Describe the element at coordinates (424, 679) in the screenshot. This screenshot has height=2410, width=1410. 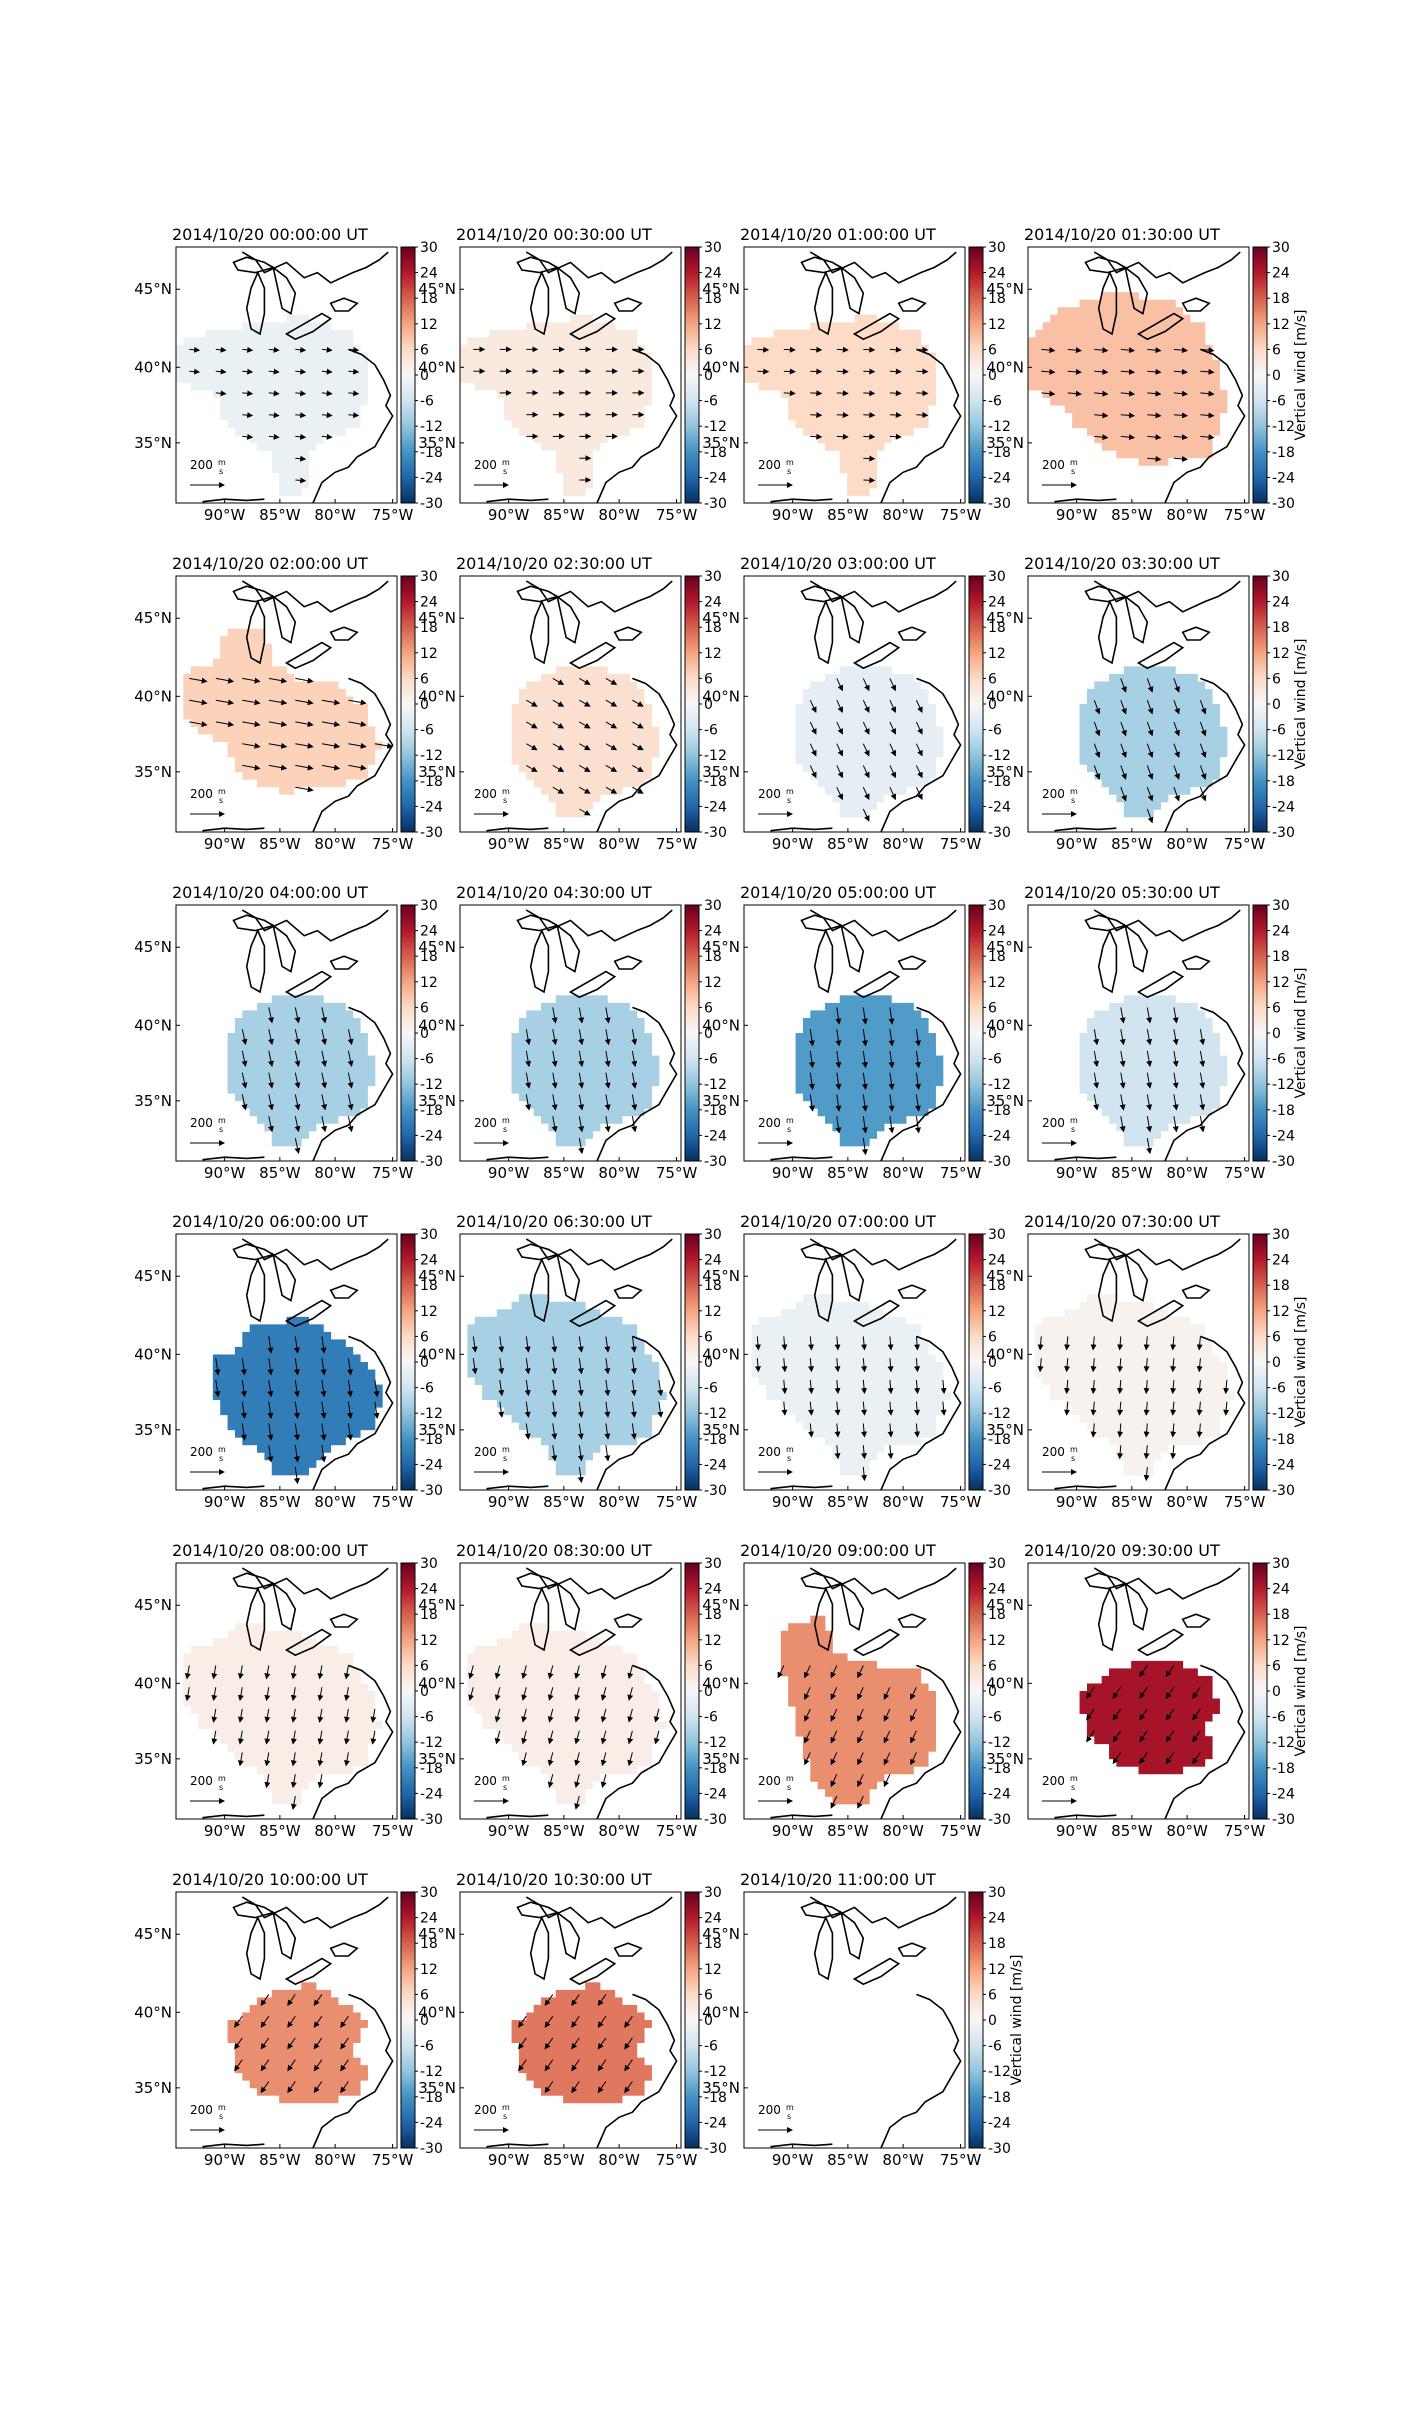
I see `colorbar-tick-label: 6` at that location.